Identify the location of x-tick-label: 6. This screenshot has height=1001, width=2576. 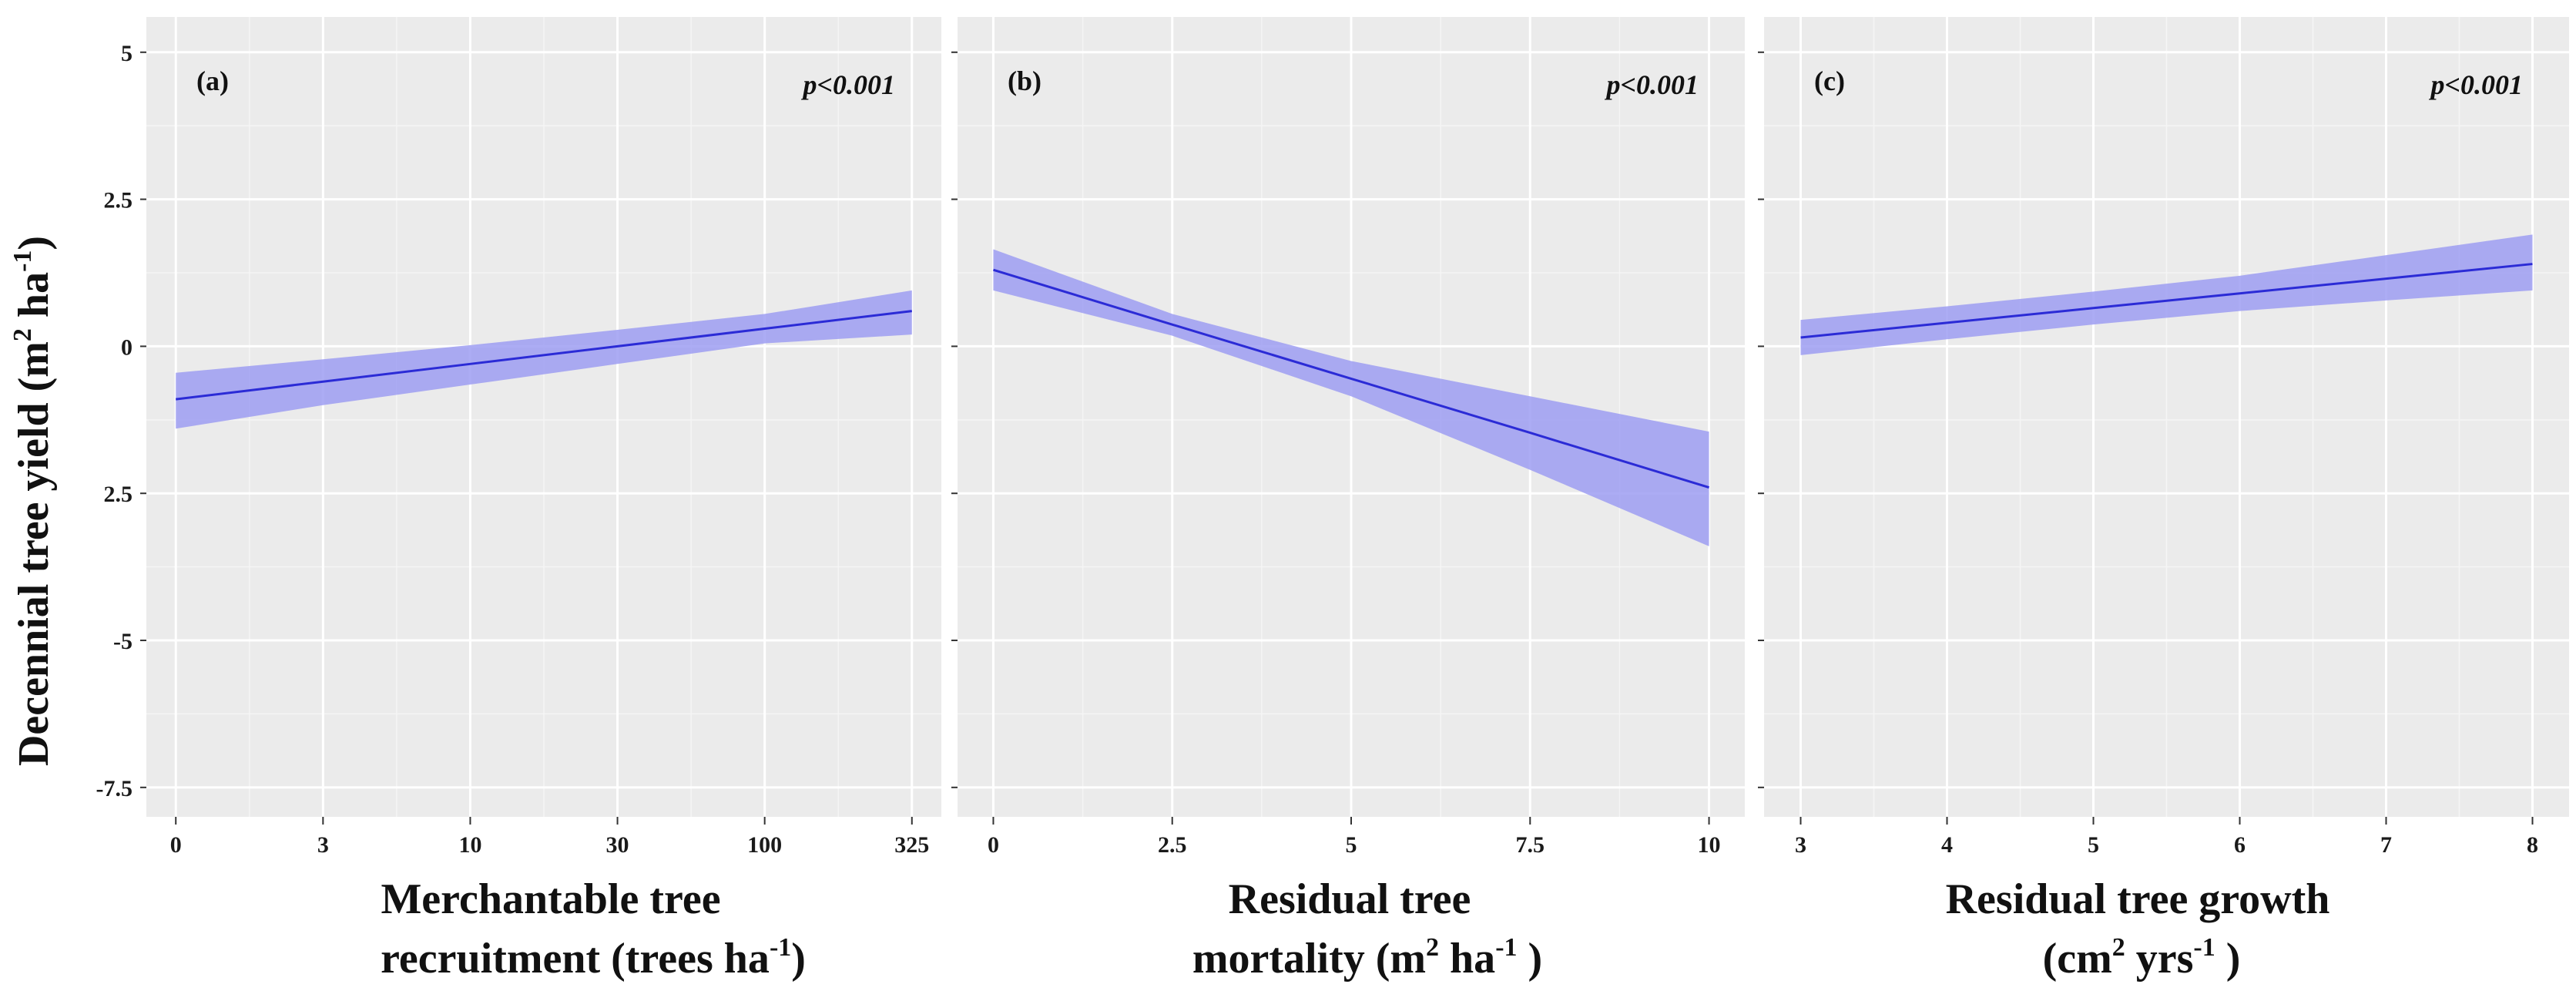
(2240, 845).